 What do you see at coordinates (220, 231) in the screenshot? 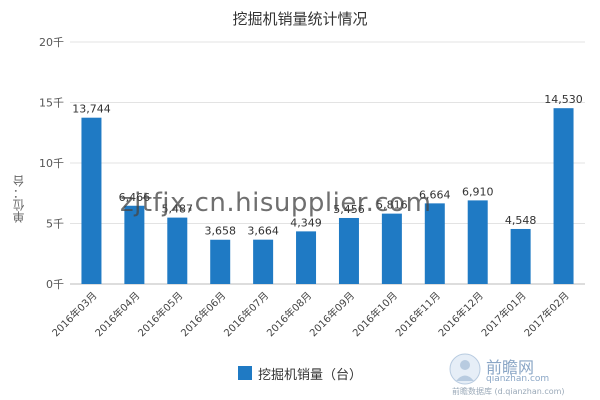
I see `data-label: 3,658` at bounding box center [220, 231].